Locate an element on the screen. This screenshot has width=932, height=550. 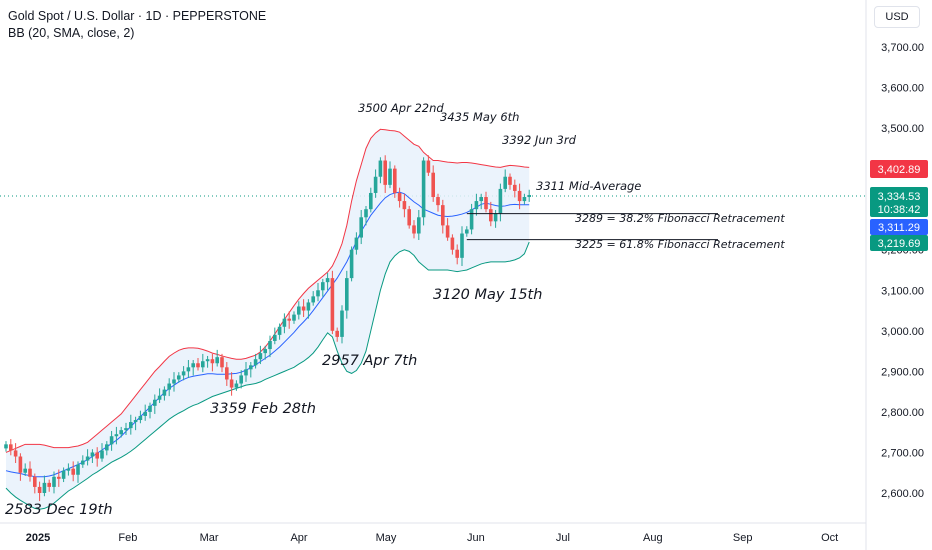
currency-selector: USD is located at coordinates (897, 17).